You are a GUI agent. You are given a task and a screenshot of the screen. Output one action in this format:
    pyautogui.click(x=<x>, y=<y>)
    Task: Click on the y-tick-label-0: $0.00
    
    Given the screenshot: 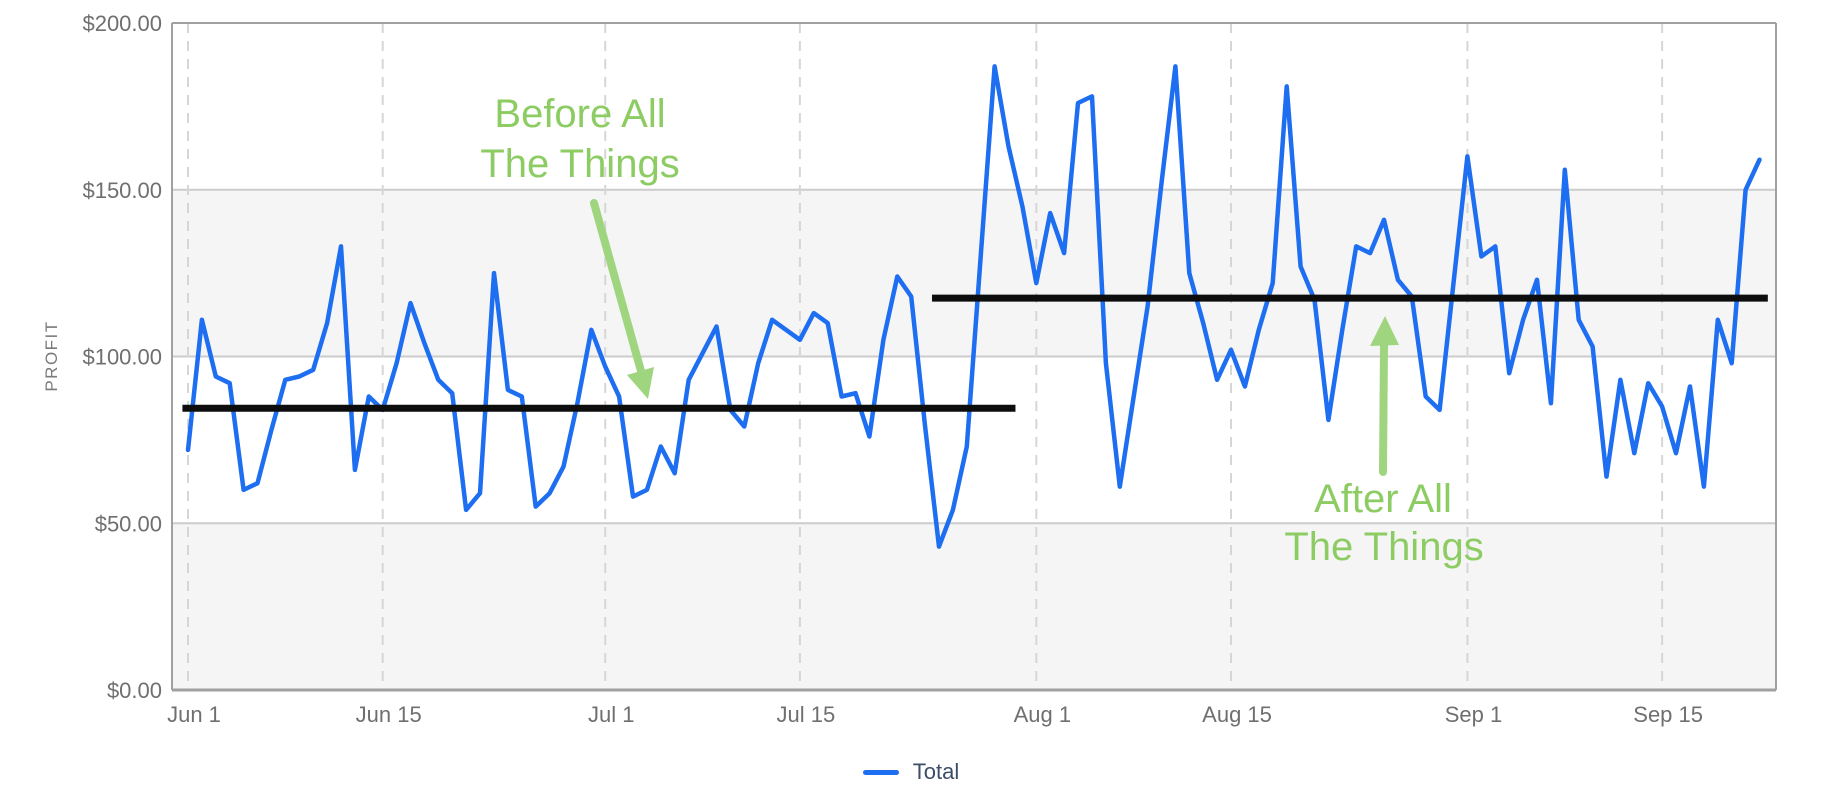 What is the action you would take?
    pyautogui.click(x=134, y=690)
    